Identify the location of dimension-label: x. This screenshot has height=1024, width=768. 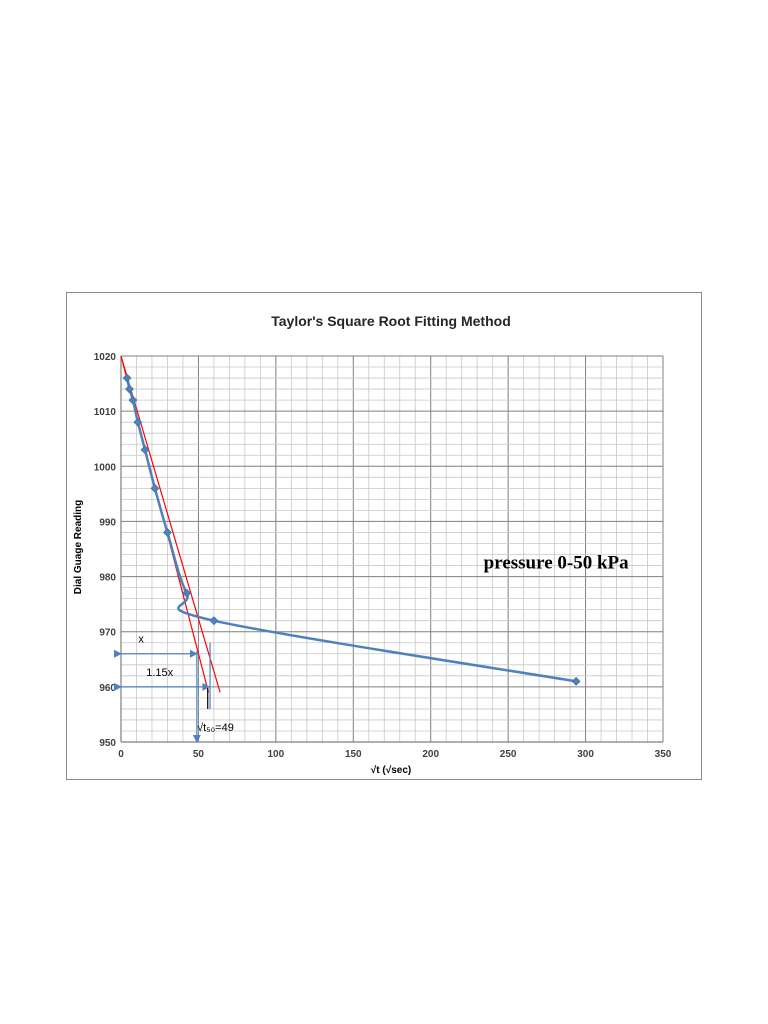
(141, 640).